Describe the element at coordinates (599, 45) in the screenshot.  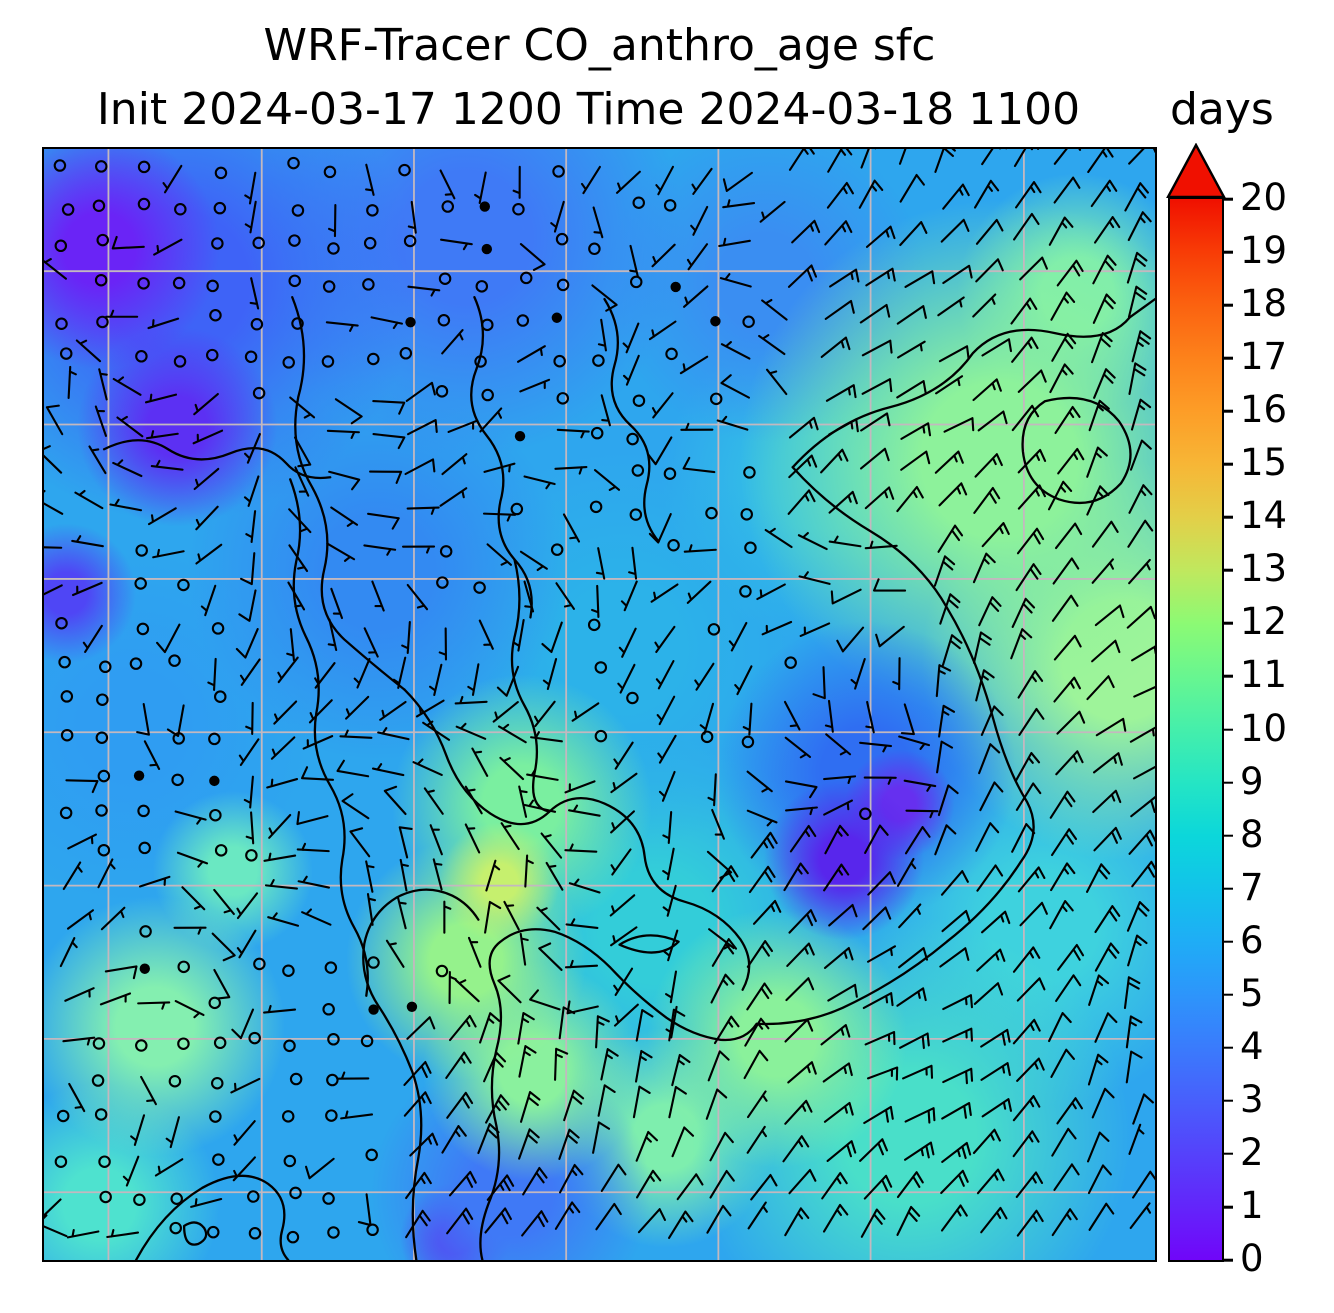
I see `figure-title: WRF-Tracer CO_anthro_age sfc` at that location.